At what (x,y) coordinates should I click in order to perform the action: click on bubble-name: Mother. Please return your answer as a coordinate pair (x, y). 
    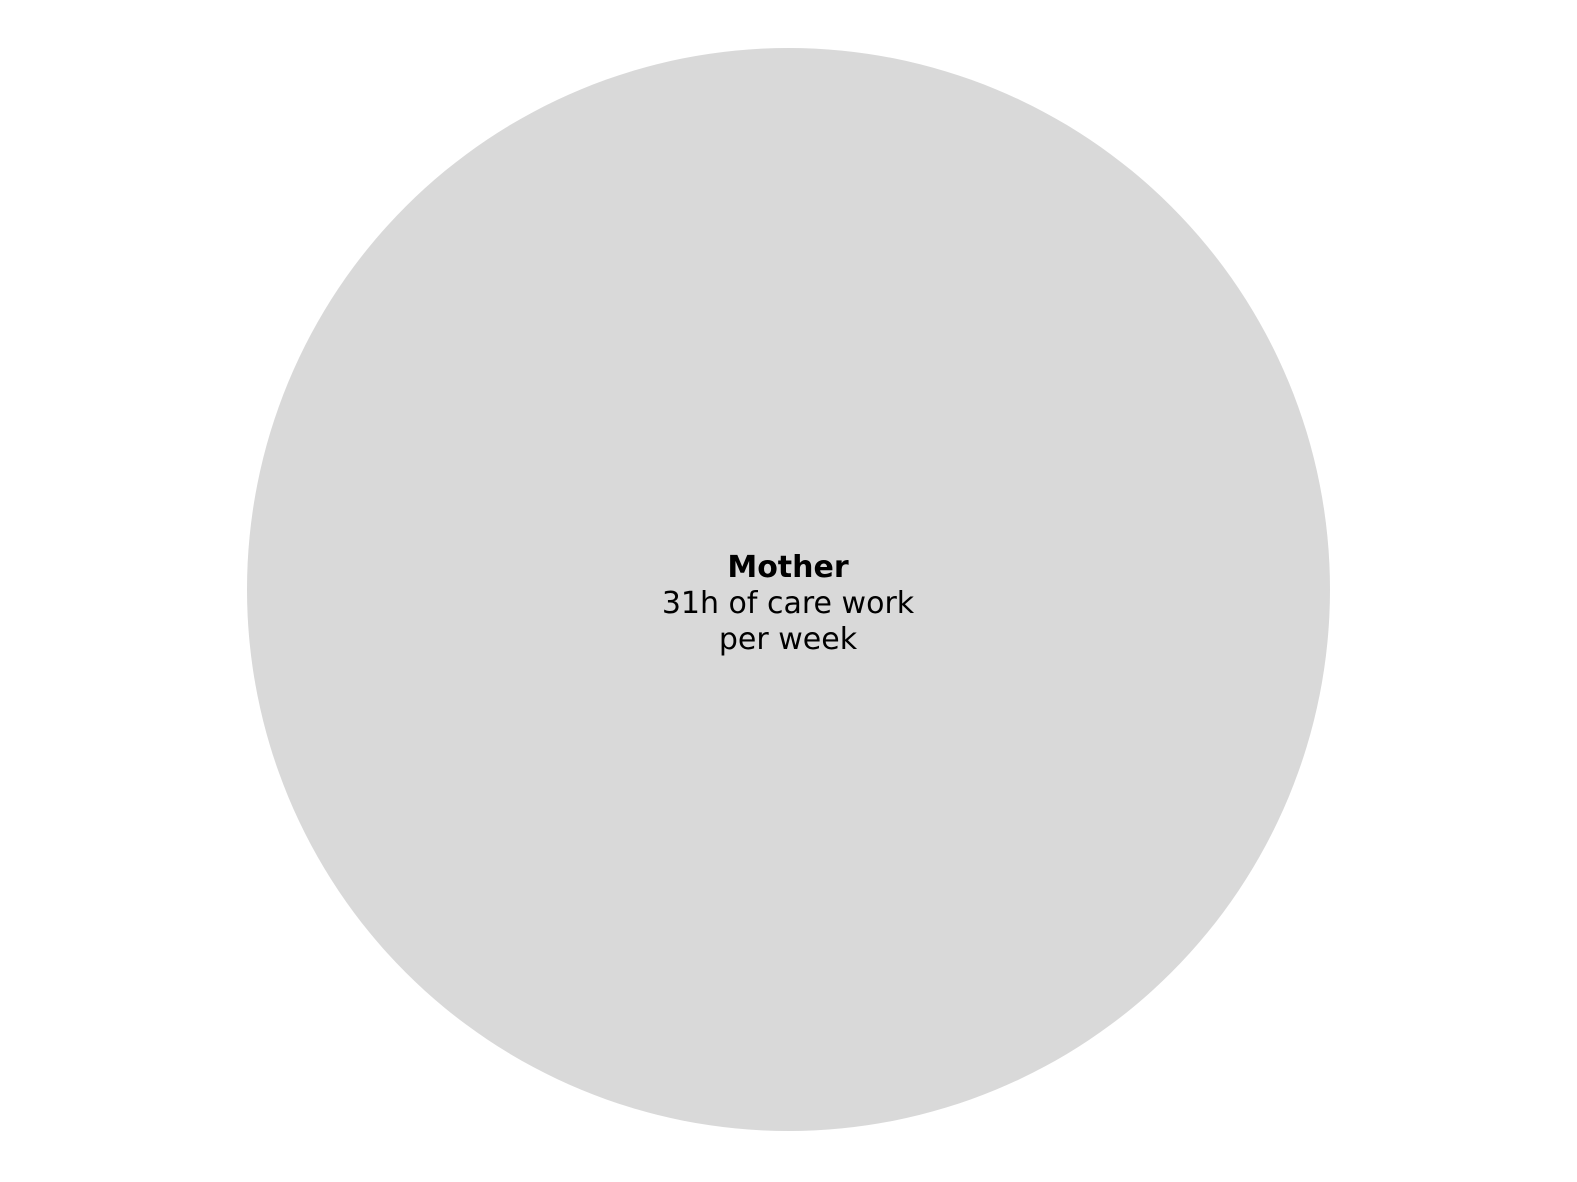
    Looking at the image, I should click on (788, 567).